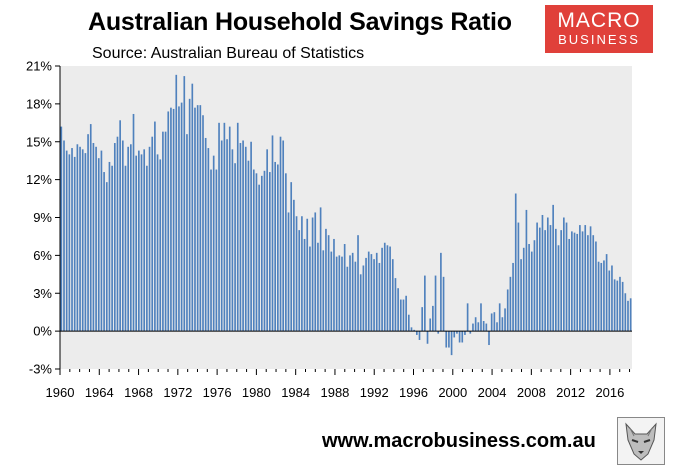 The image size is (675, 471). I want to click on x-tick-label: 1980, so click(256, 392).